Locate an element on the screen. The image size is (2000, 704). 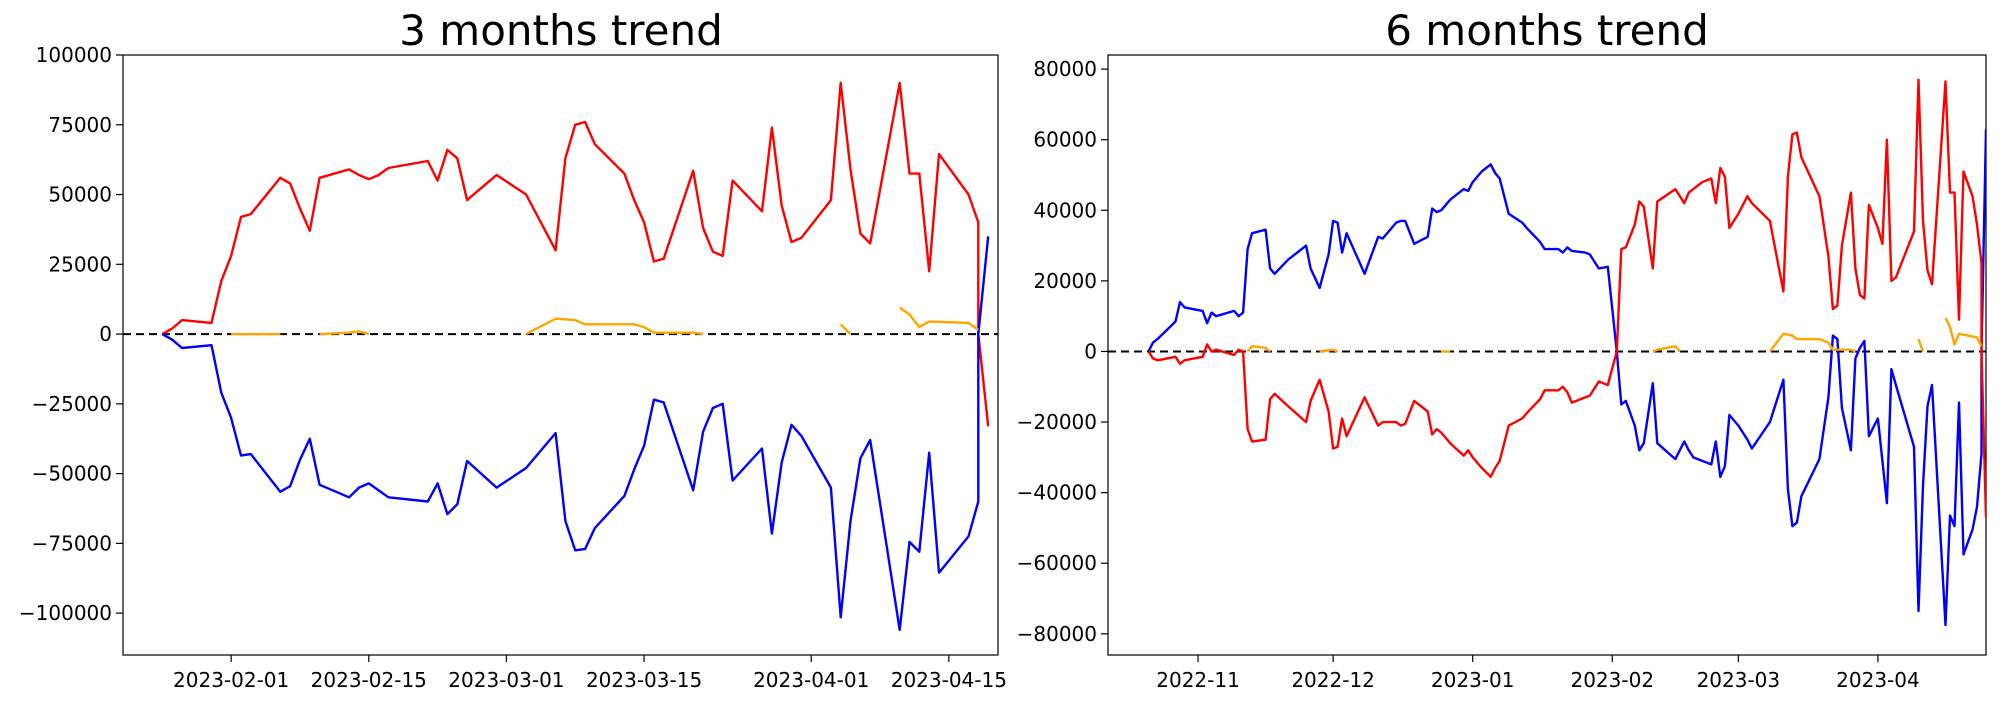
y-tick-label: −25000 is located at coordinates (72, 404).